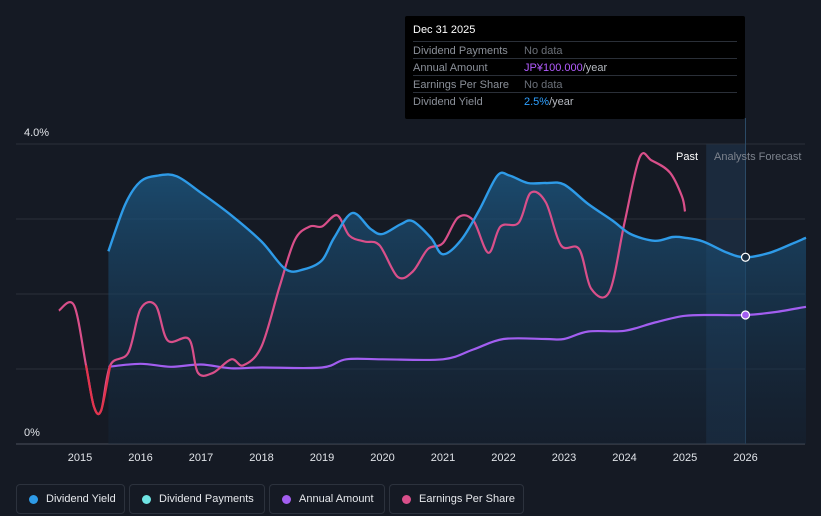 This screenshot has height=516, width=821. Describe the element at coordinates (457, 337) in the screenshot. I see `annual-amount-line` at that location.